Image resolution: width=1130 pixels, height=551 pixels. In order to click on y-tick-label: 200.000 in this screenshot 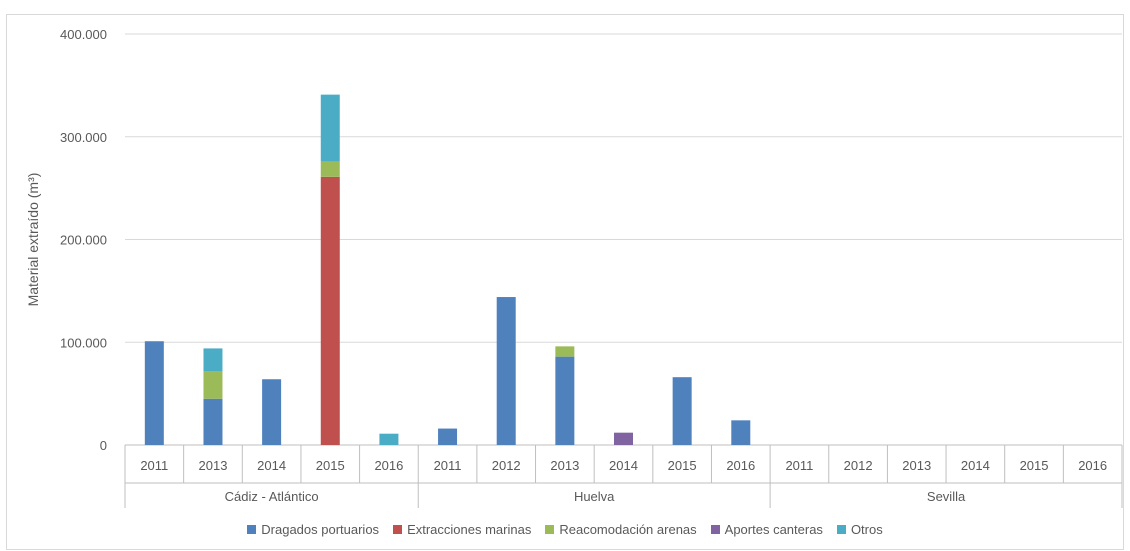, I will do `click(83, 240)`.